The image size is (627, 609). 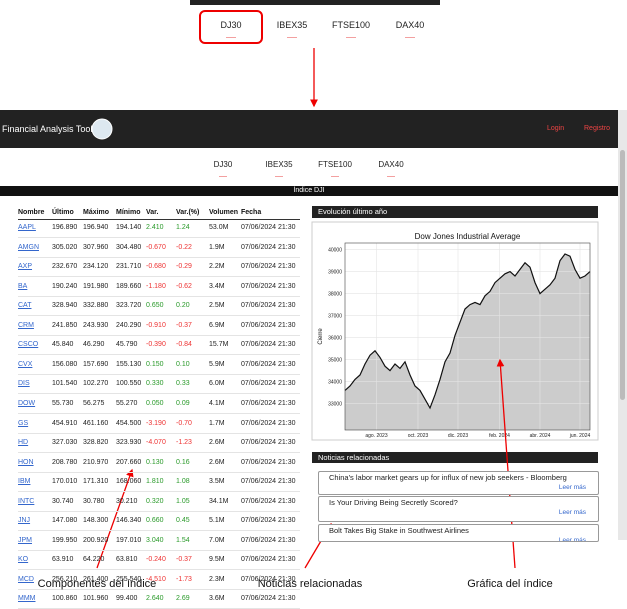 What do you see at coordinates (94, 560) in the screenshot?
I see `table-cell: 64.220` at bounding box center [94, 560].